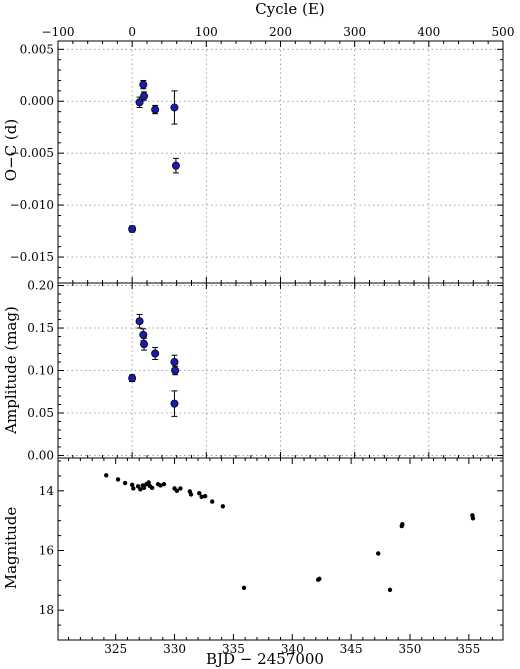  What do you see at coordinates (40, 328) in the screenshot?
I see `y-tick-label: 0.15` at bounding box center [40, 328].